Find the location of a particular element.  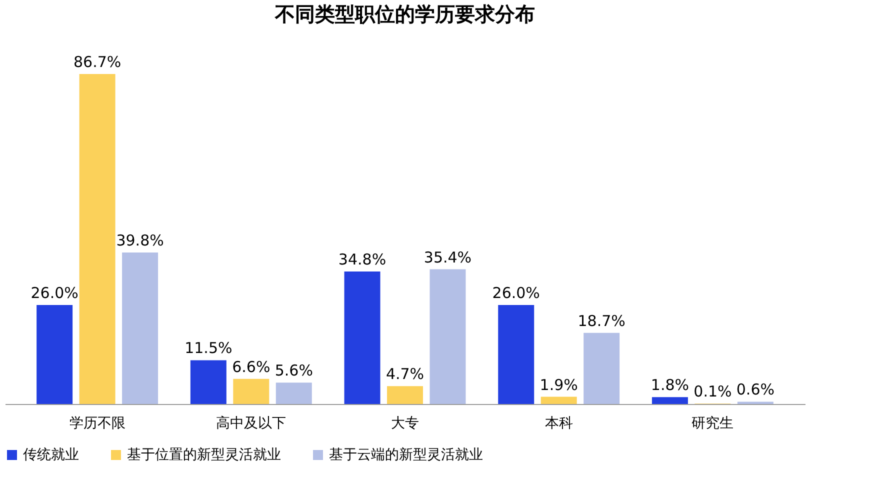

x-tick-label: 大专 is located at coordinates (405, 424).